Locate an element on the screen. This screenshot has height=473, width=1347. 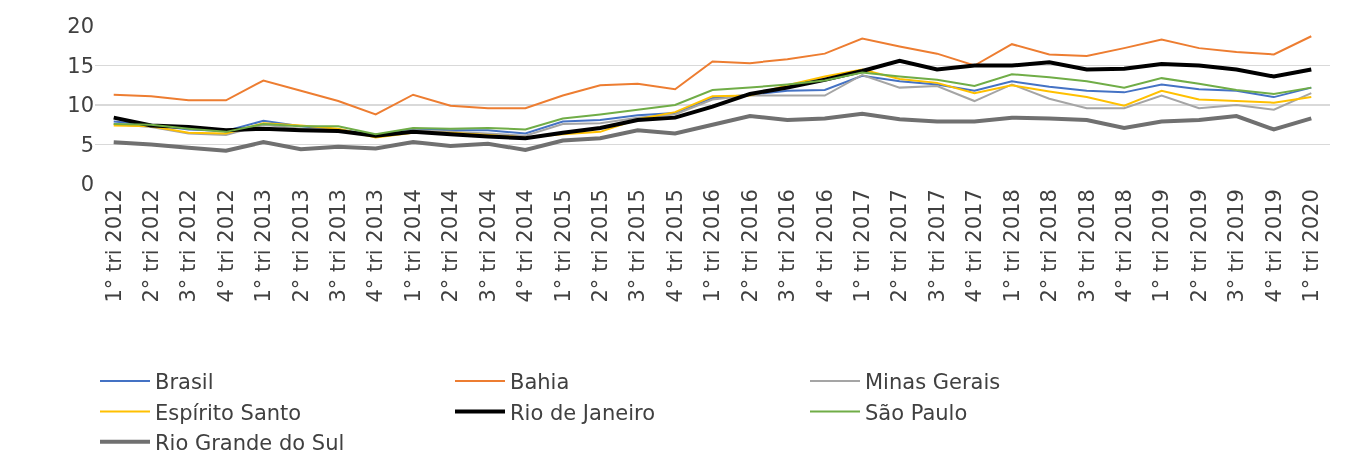
legend-label: Bahia is located at coordinates (540, 382).